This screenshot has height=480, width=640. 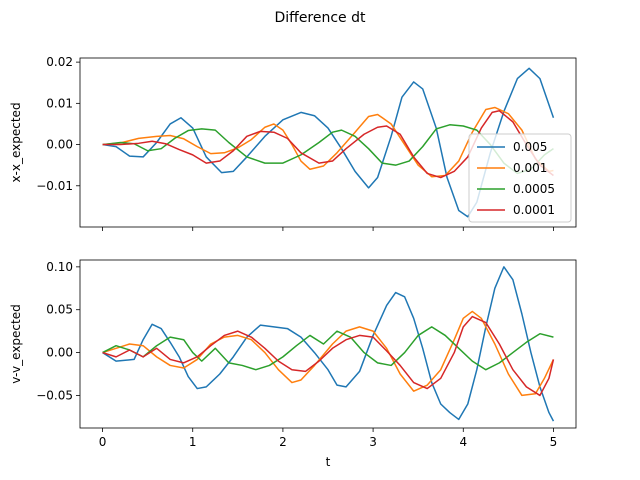 I want to click on legend-label-0-0005: 0.0005, so click(x=534, y=189).